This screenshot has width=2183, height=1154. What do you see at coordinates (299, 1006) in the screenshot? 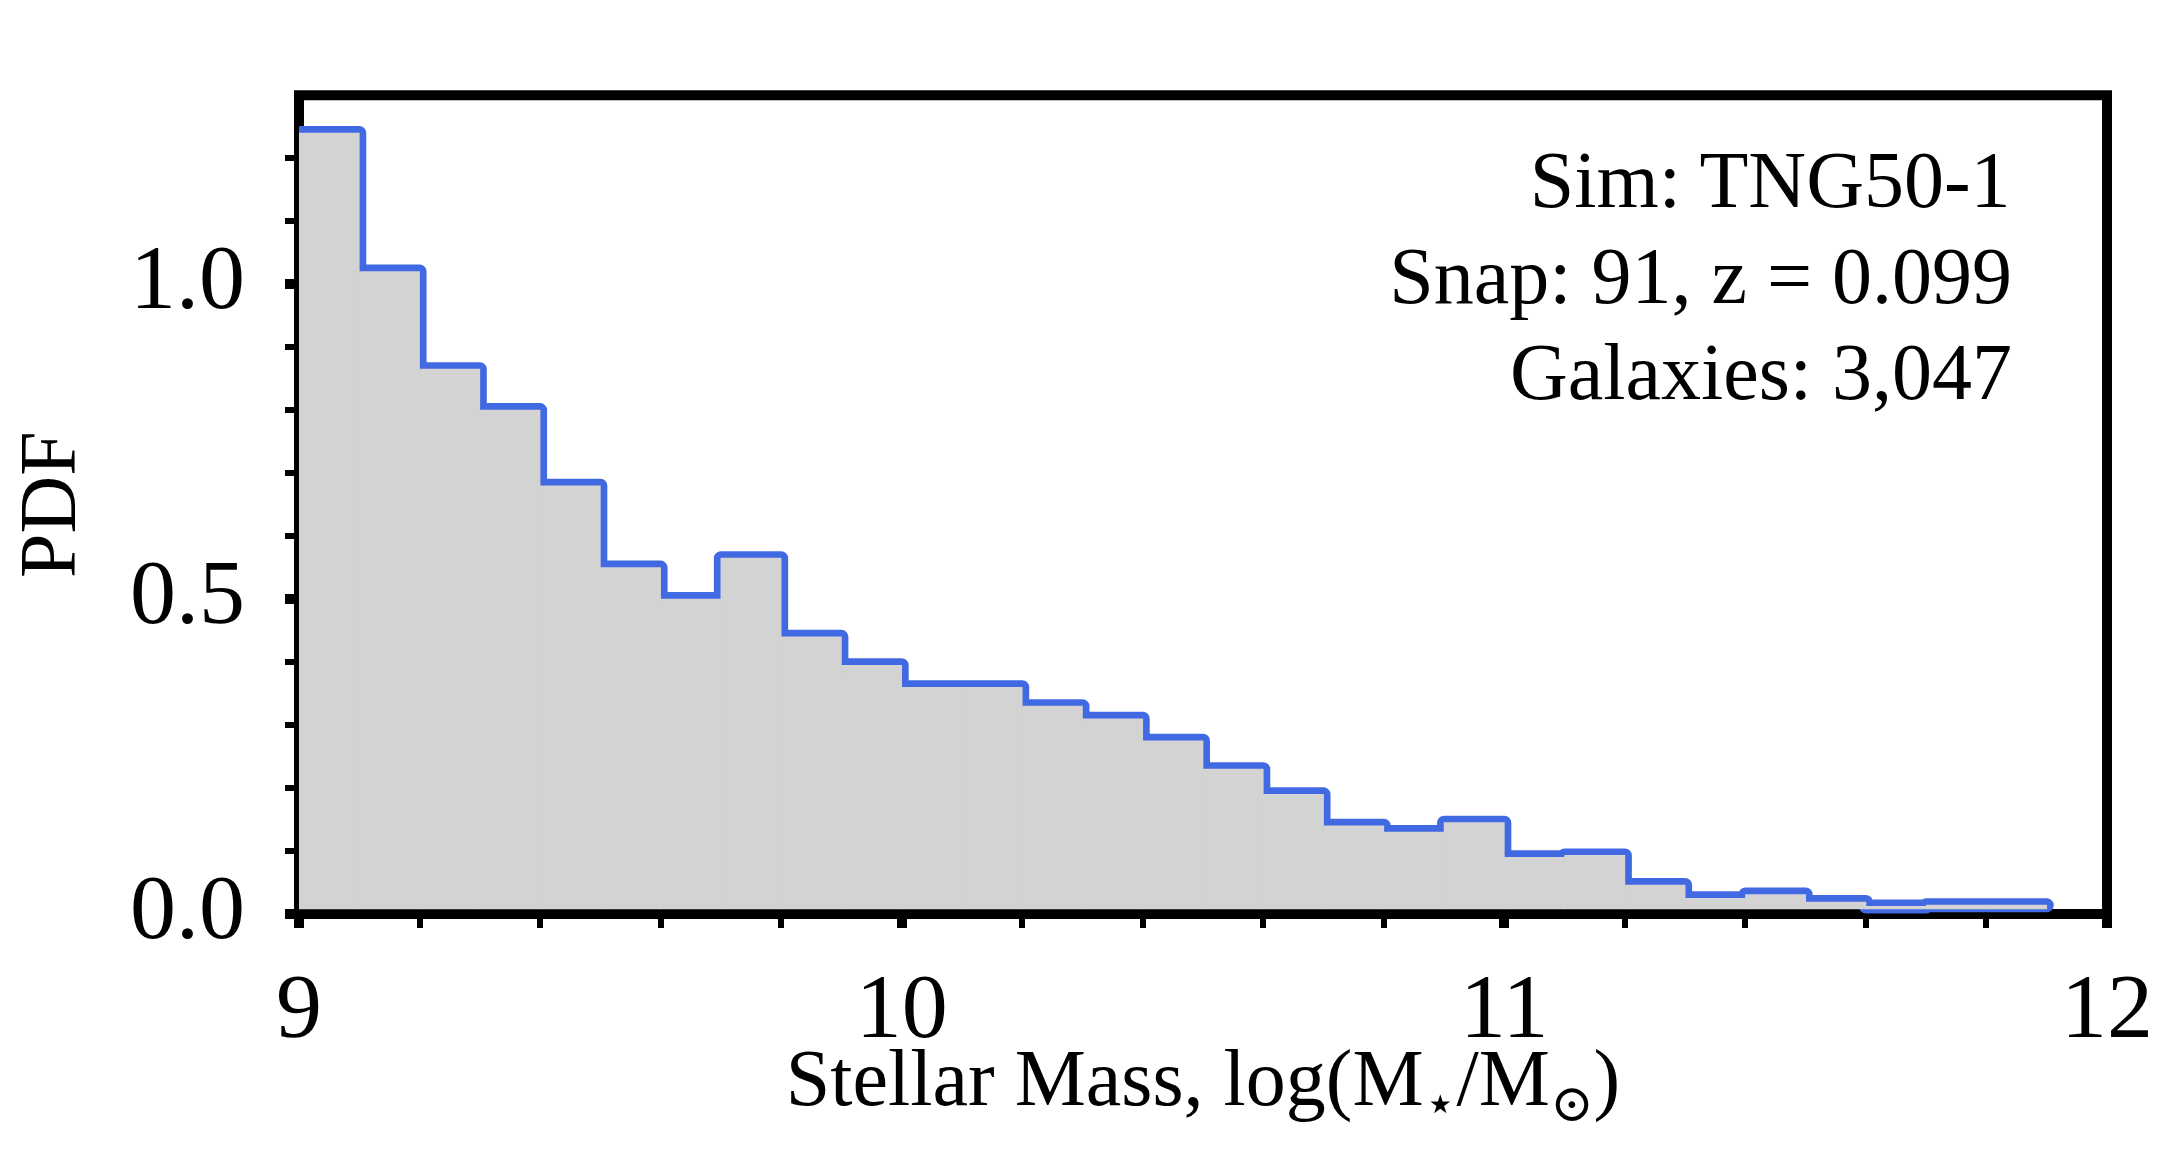
I see `x-tick-label: 9` at bounding box center [299, 1006].